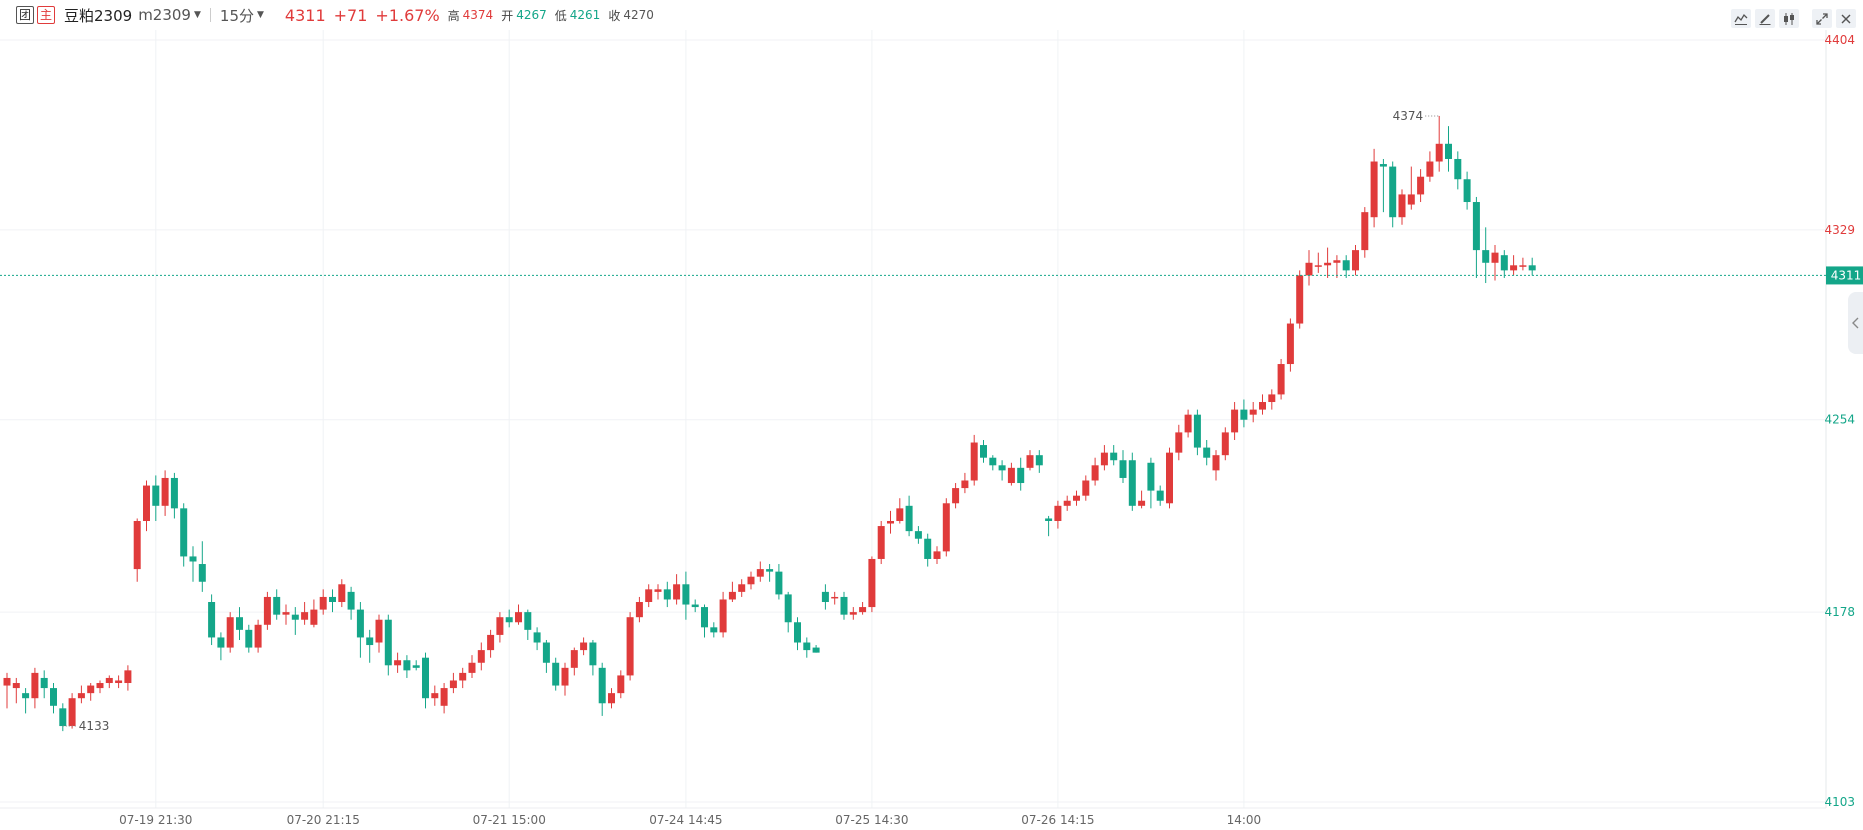  I want to click on price-tick-label: 4404, so click(1839, 40).